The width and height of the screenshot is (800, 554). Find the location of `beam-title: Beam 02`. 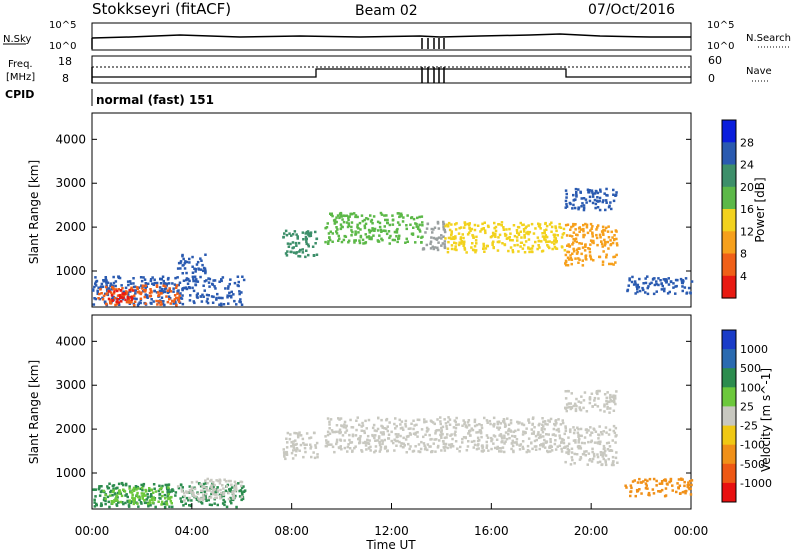

beam-title: Beam 02 is located at coordinates (386, 11).